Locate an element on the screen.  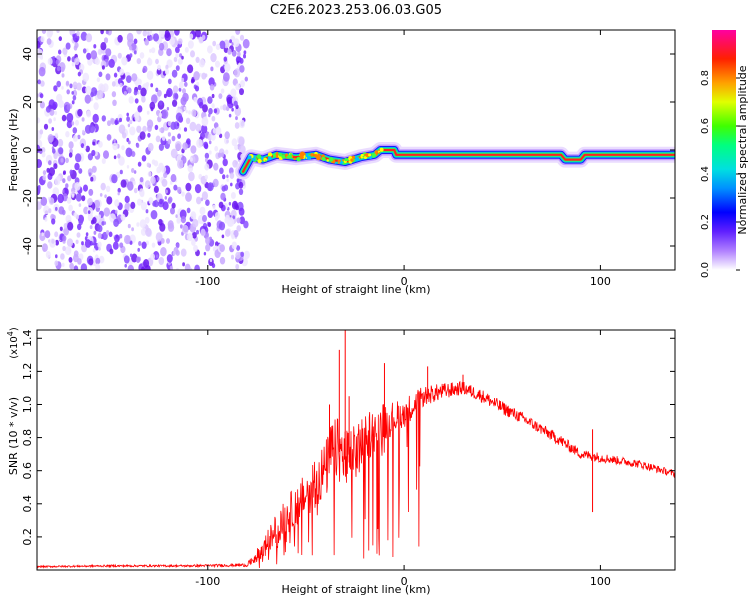
y-tick-label: 0.2 is located at coordinates (27, 537).